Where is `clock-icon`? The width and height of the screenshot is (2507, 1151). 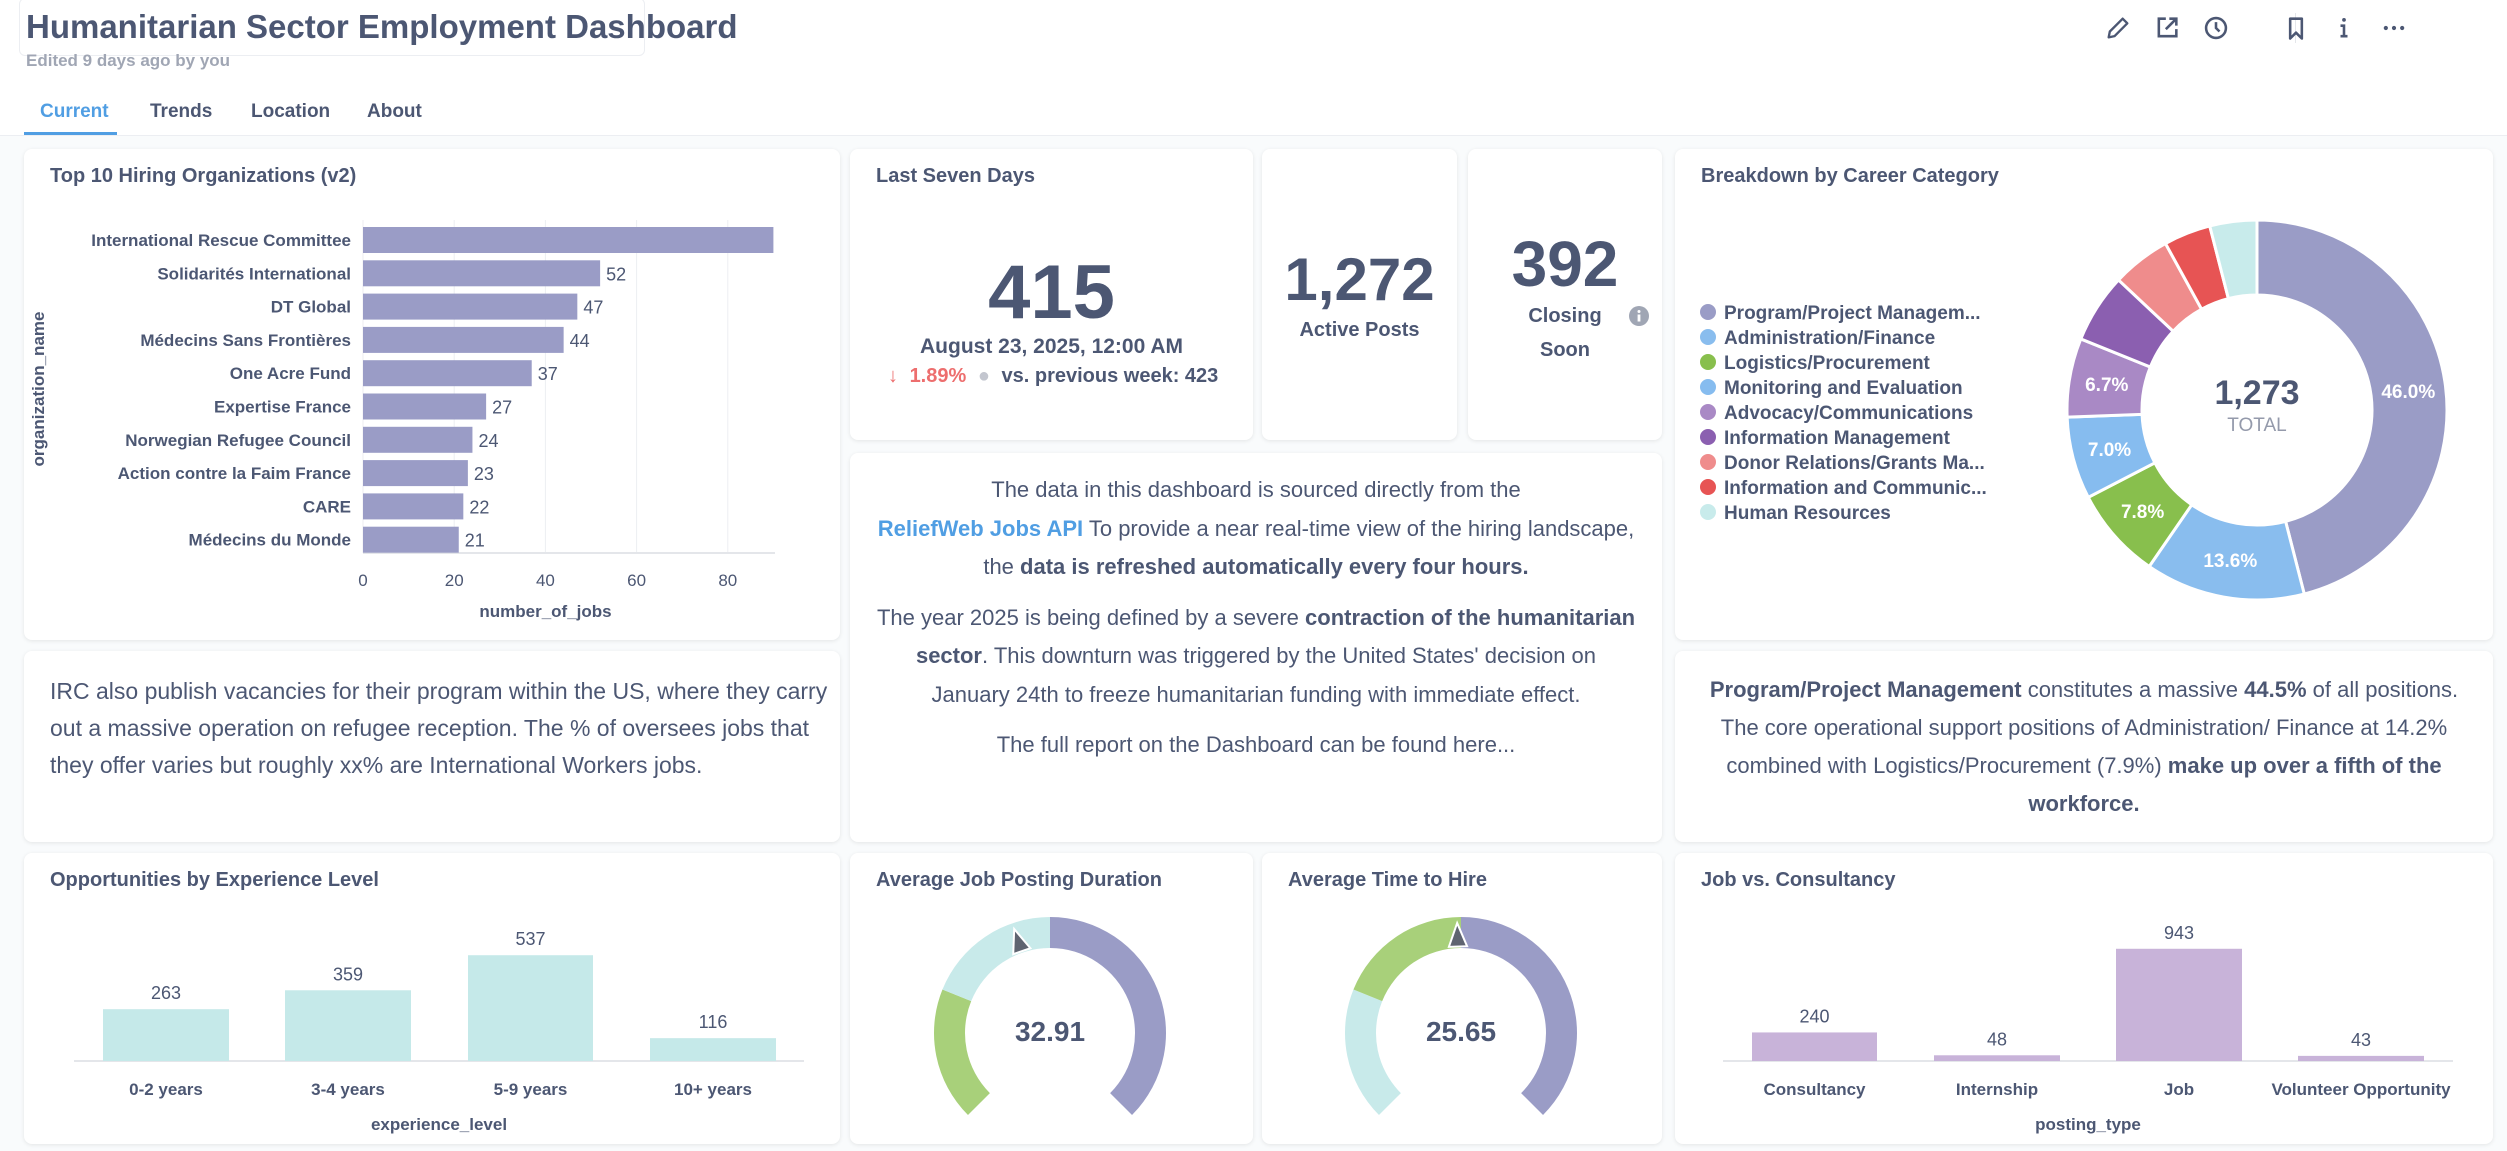 clock-icon is located at coordinates (2216, 28).